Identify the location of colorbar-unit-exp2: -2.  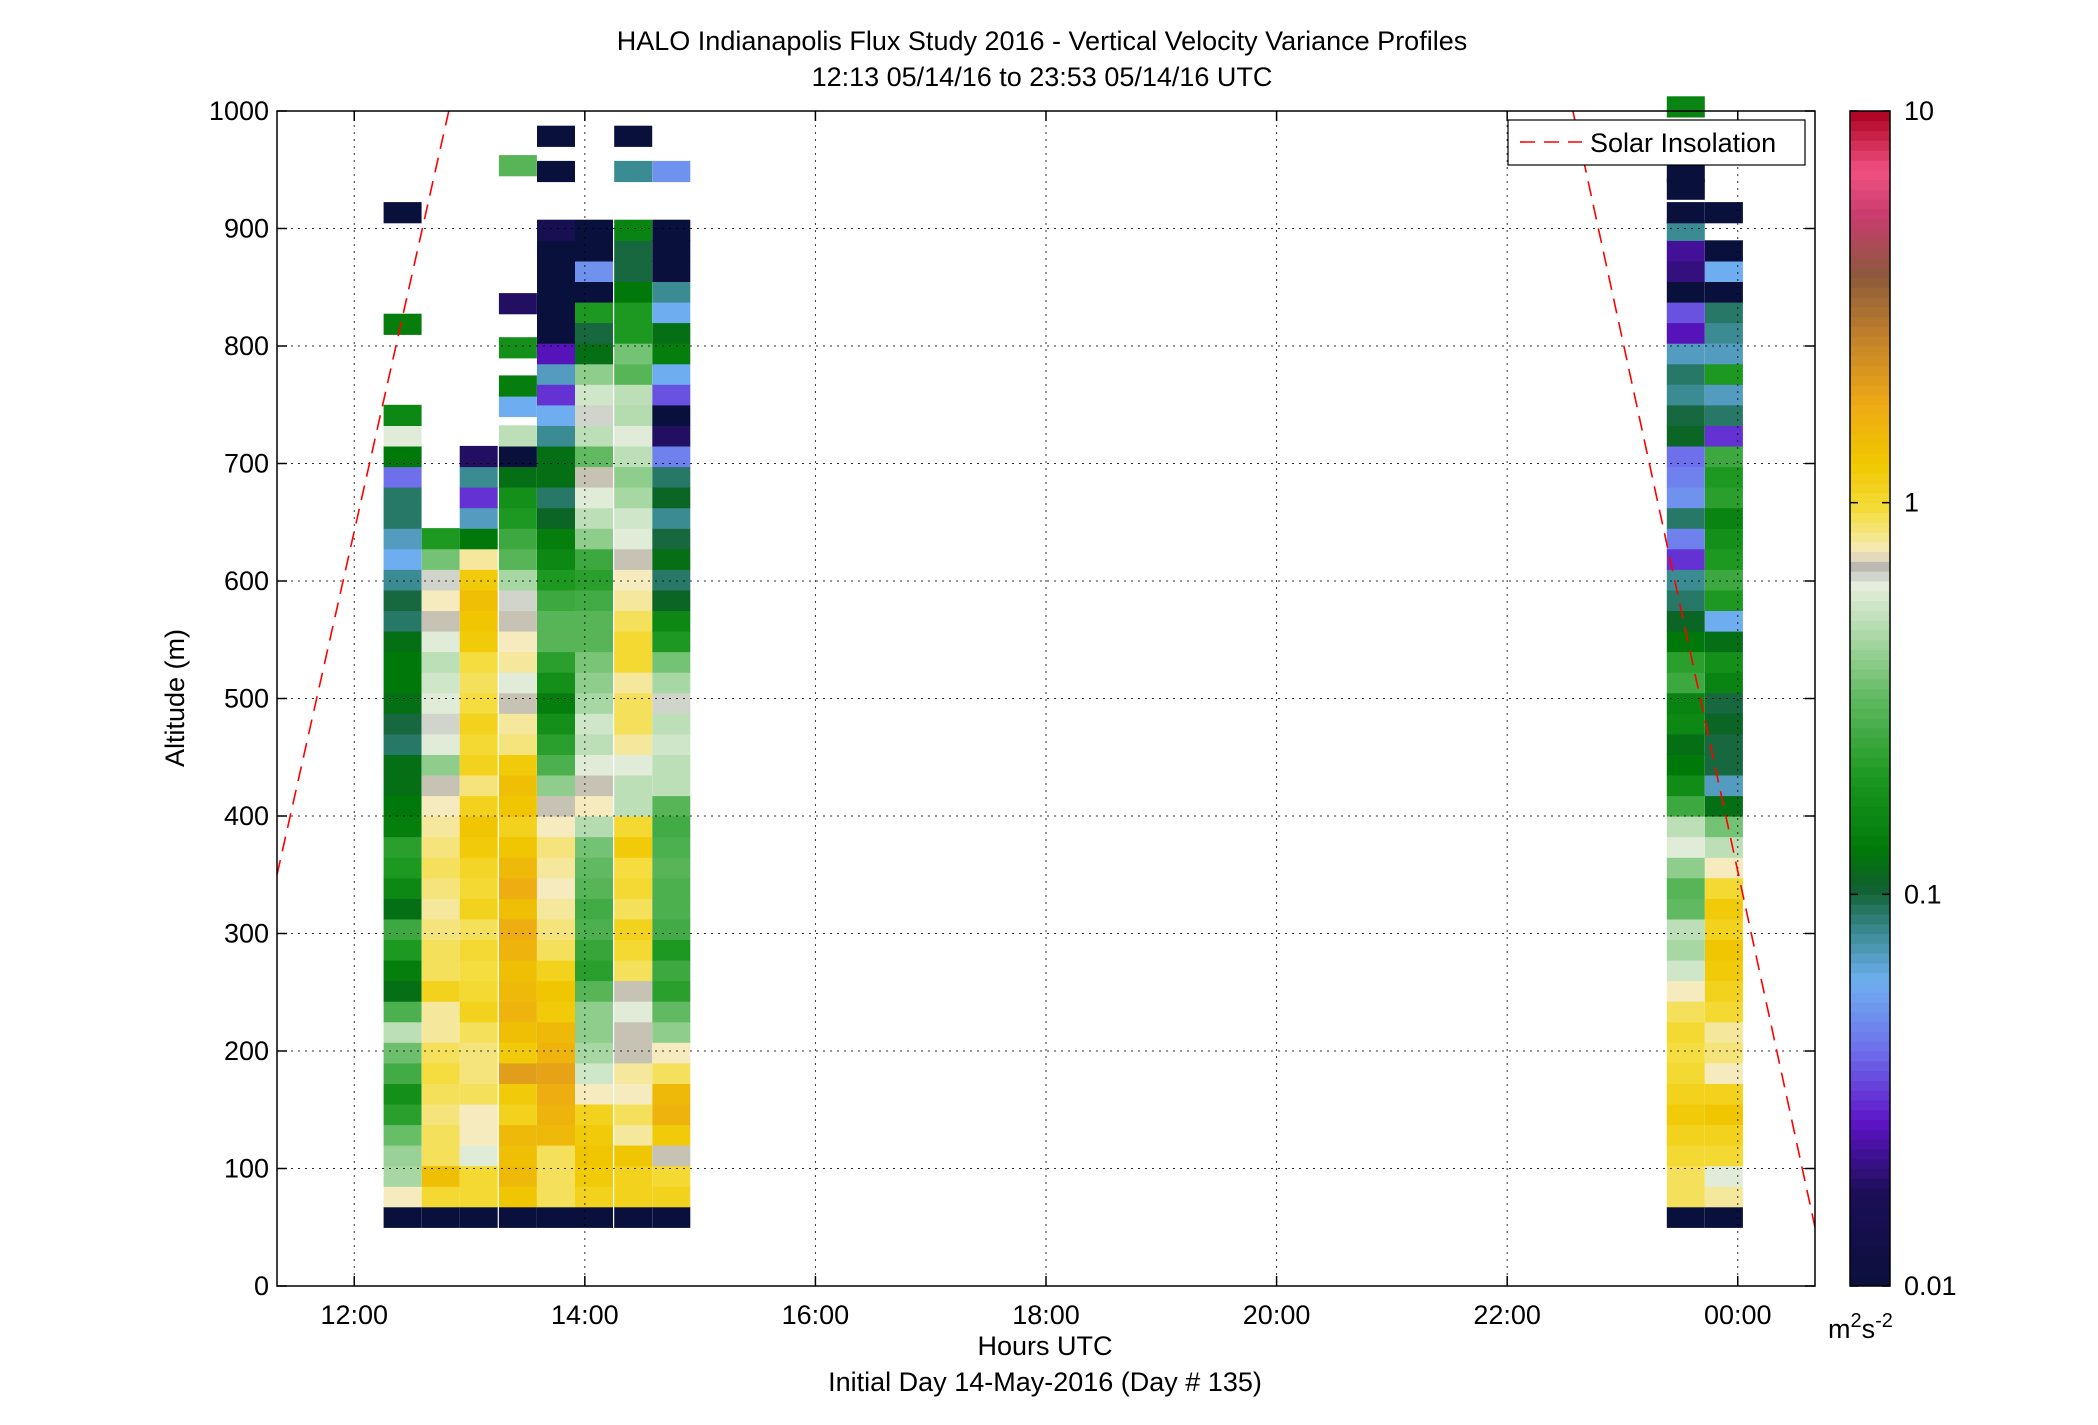
(1884, 1321).